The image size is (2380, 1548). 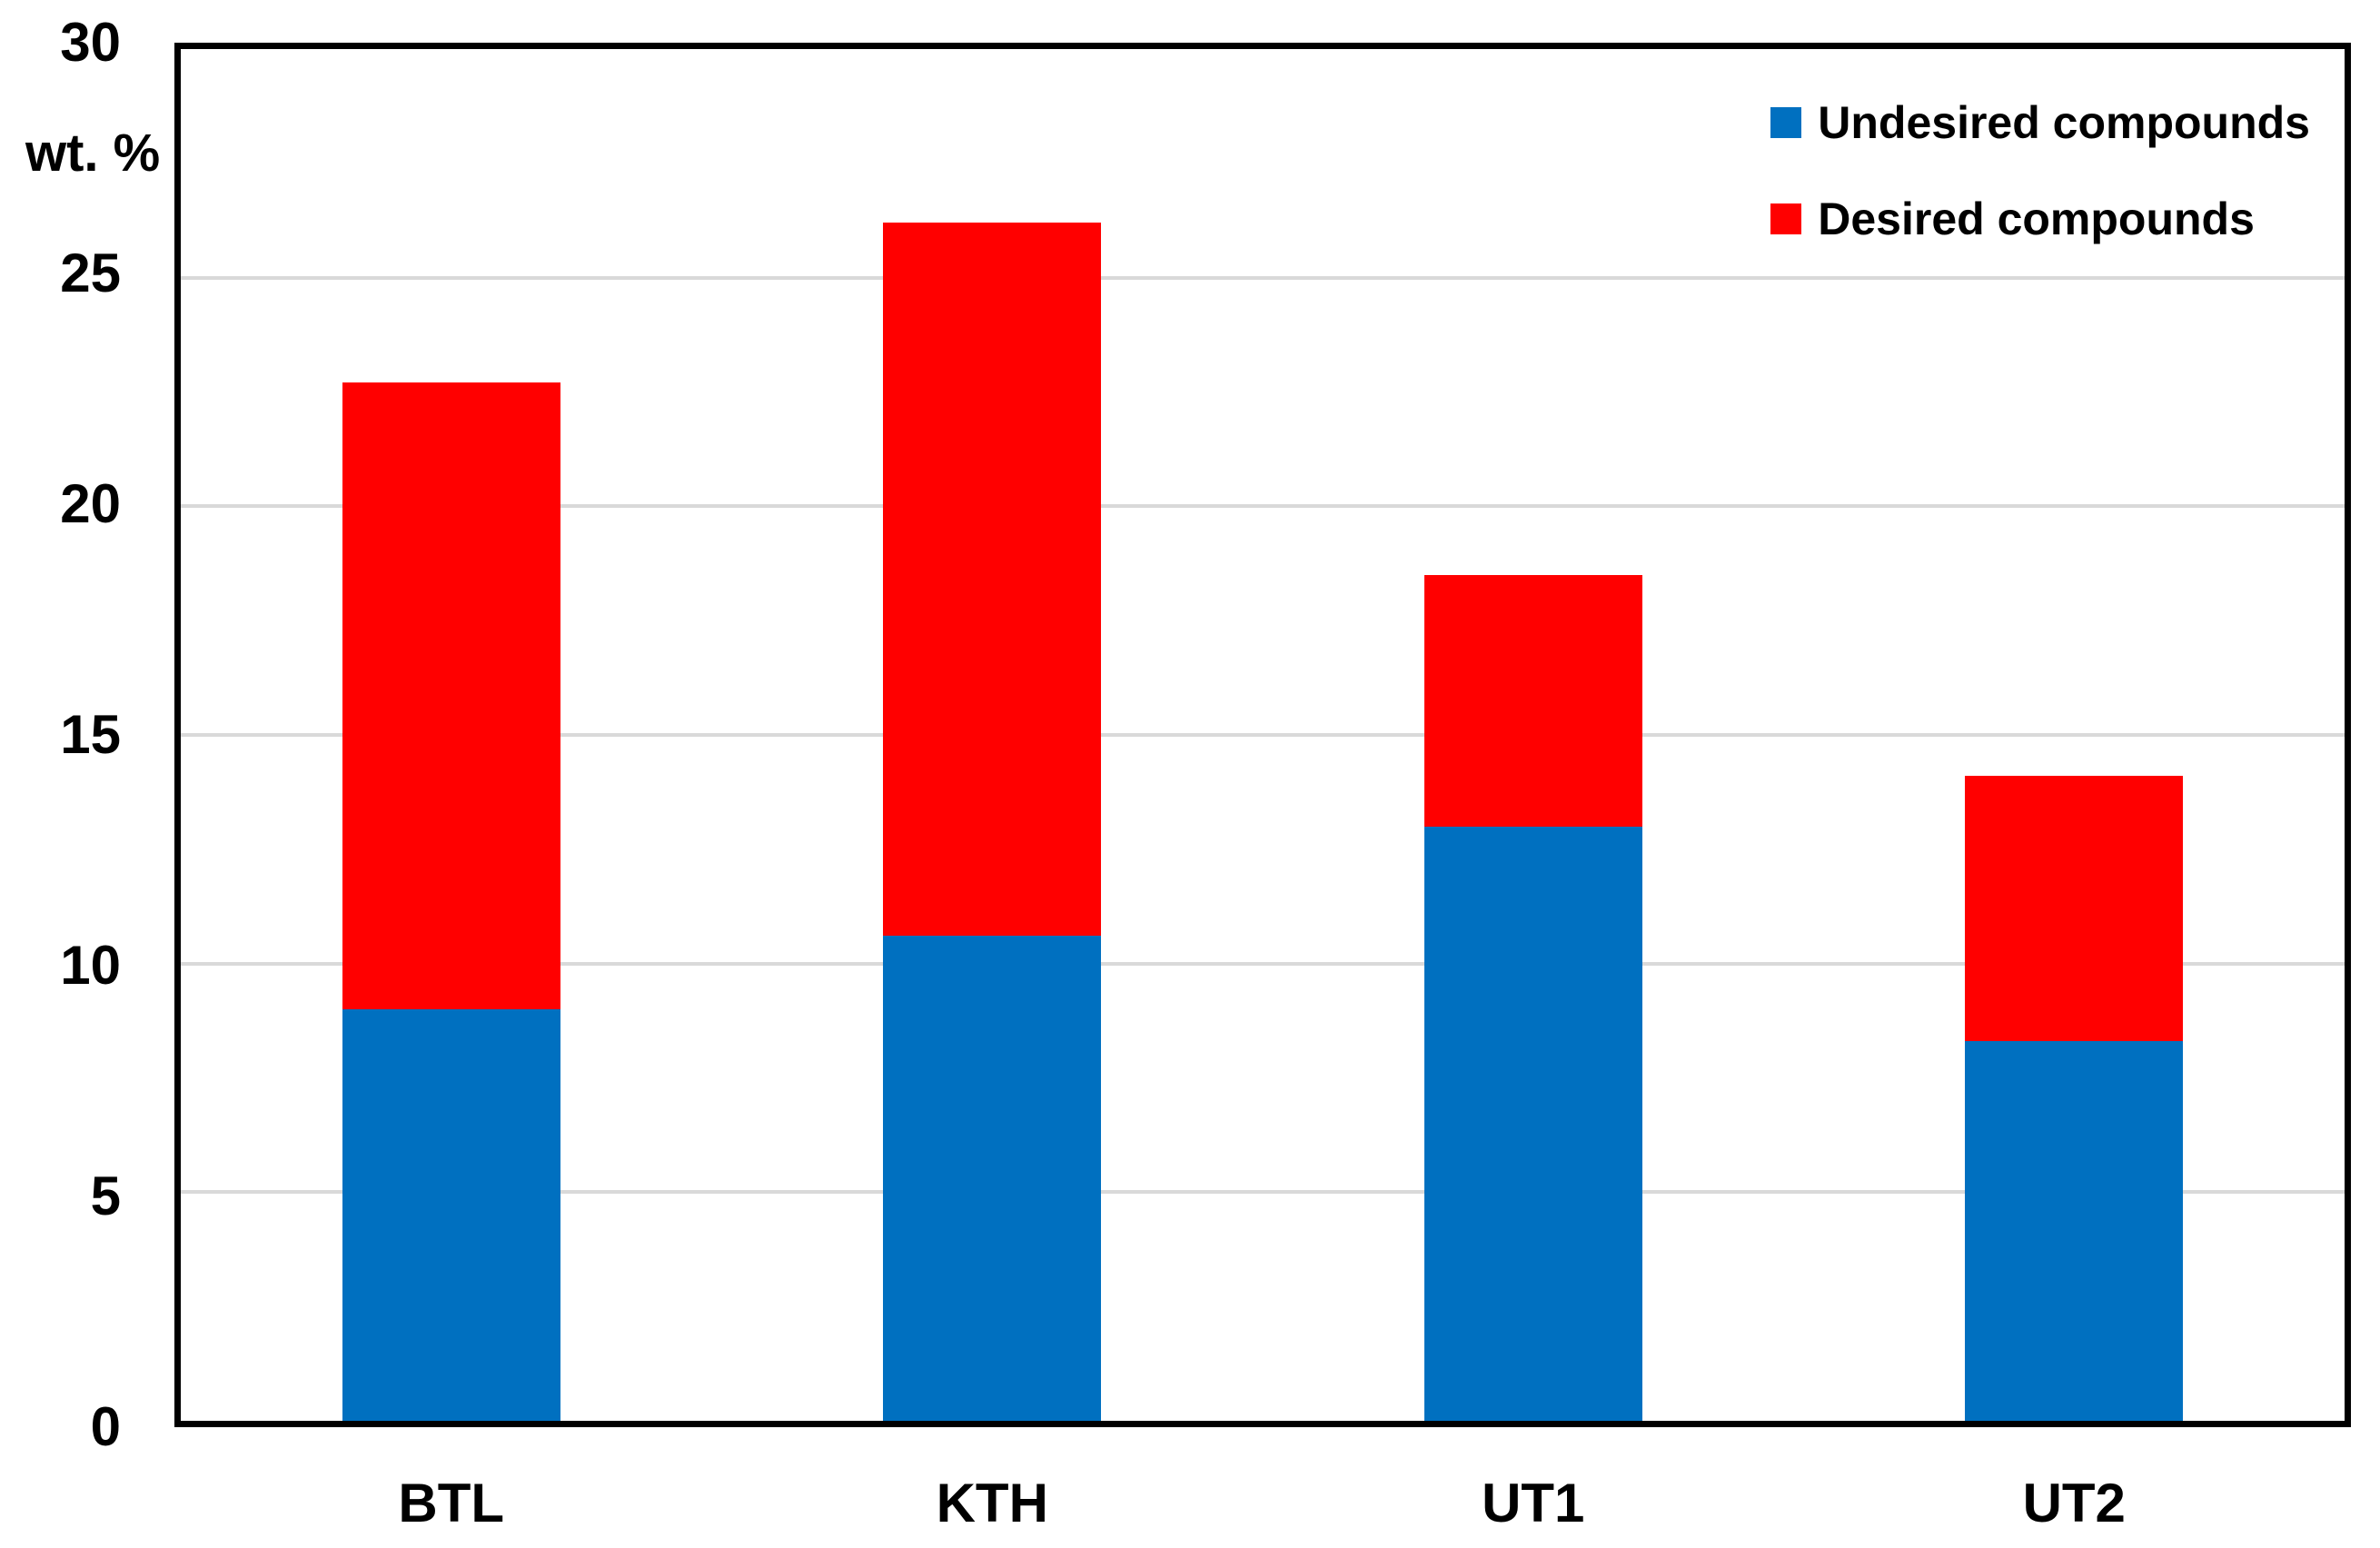 What do you see at coordinates (90, 503) in the screenshot?
I see `y-tick-20: 20` at bounding box center [90, 503].